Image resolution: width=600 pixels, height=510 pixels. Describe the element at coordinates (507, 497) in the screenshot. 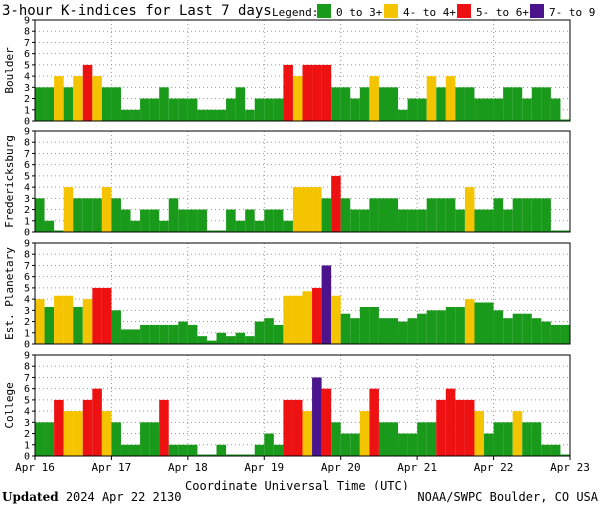

I see `credit-line: NOAA/SWPC Boulder, CO USA` at that location.